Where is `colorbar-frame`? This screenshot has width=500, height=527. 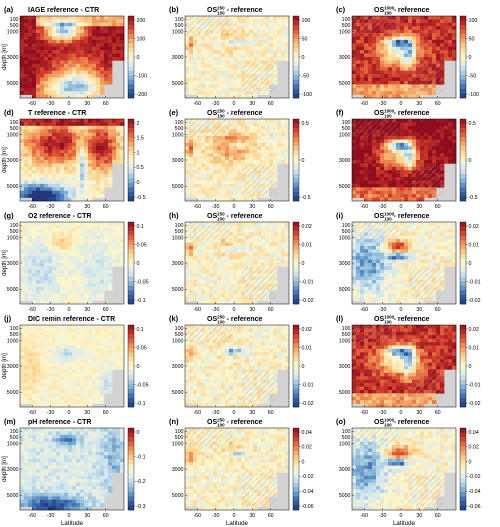
colorbar-frame is located at coordinates (131, 160).